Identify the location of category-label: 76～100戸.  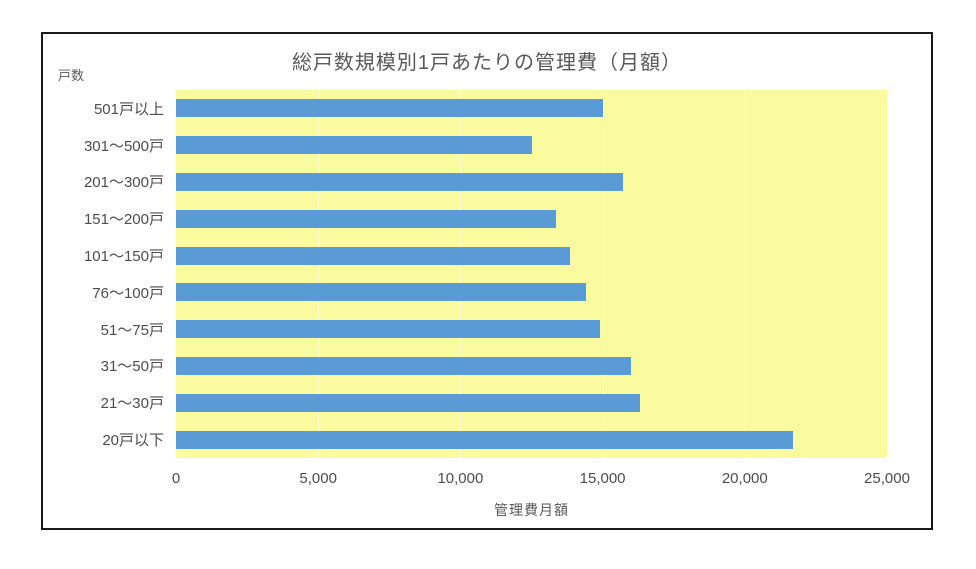
(128, 293).